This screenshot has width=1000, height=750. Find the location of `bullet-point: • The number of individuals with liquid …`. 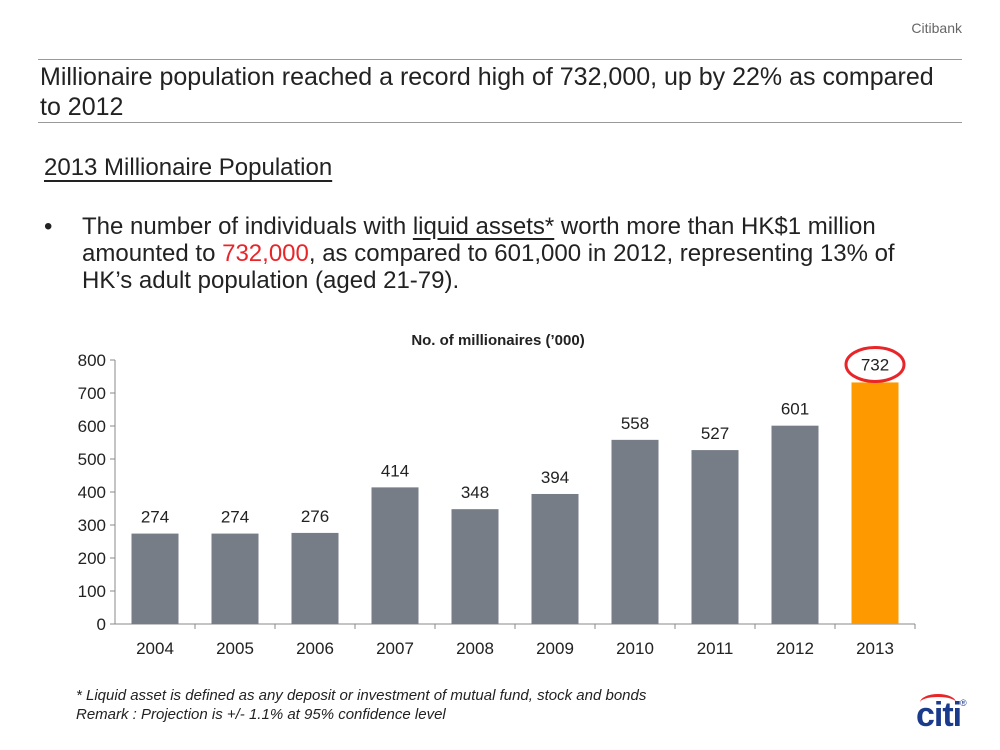

bullet-point: • The number of individuals with liquid … is located at coordinates (494, 253).